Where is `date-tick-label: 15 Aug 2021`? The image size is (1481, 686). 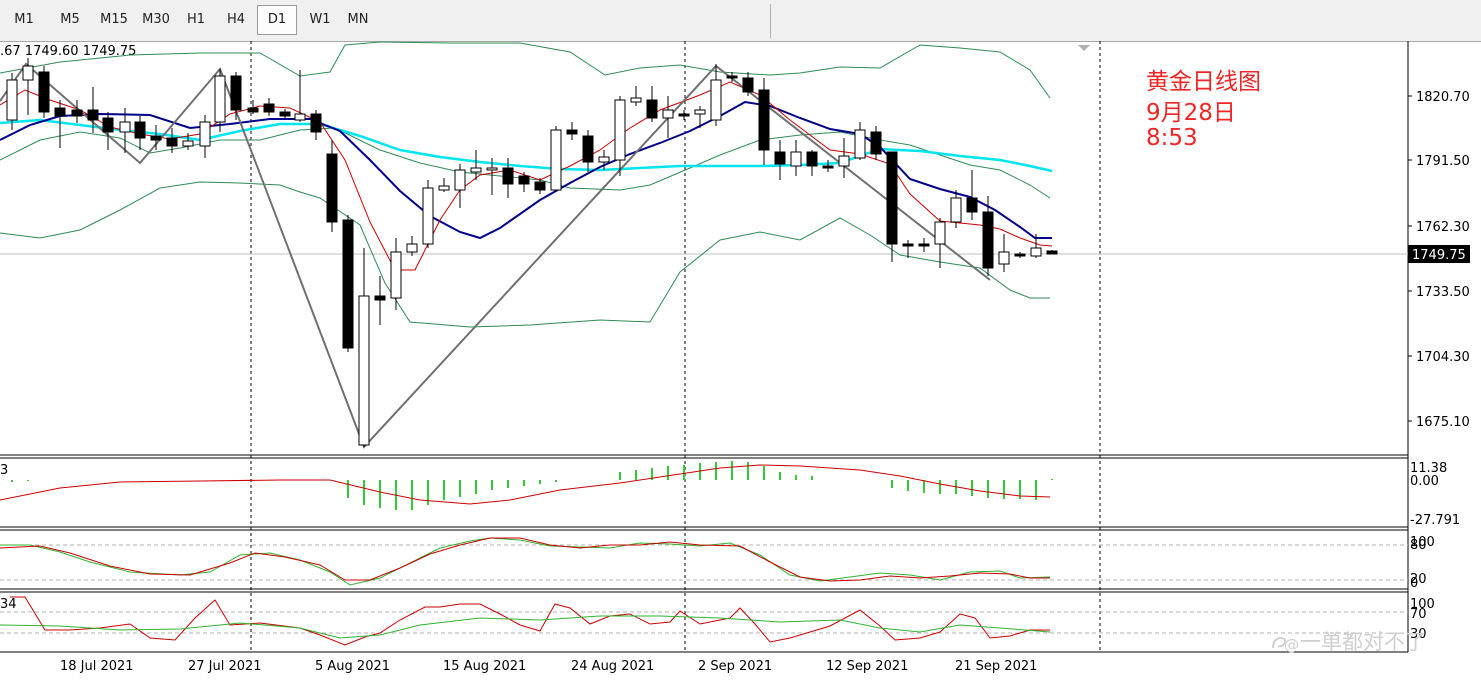 date-tick-label: 15 Aug 2021 is located at coordinates (484, 666).